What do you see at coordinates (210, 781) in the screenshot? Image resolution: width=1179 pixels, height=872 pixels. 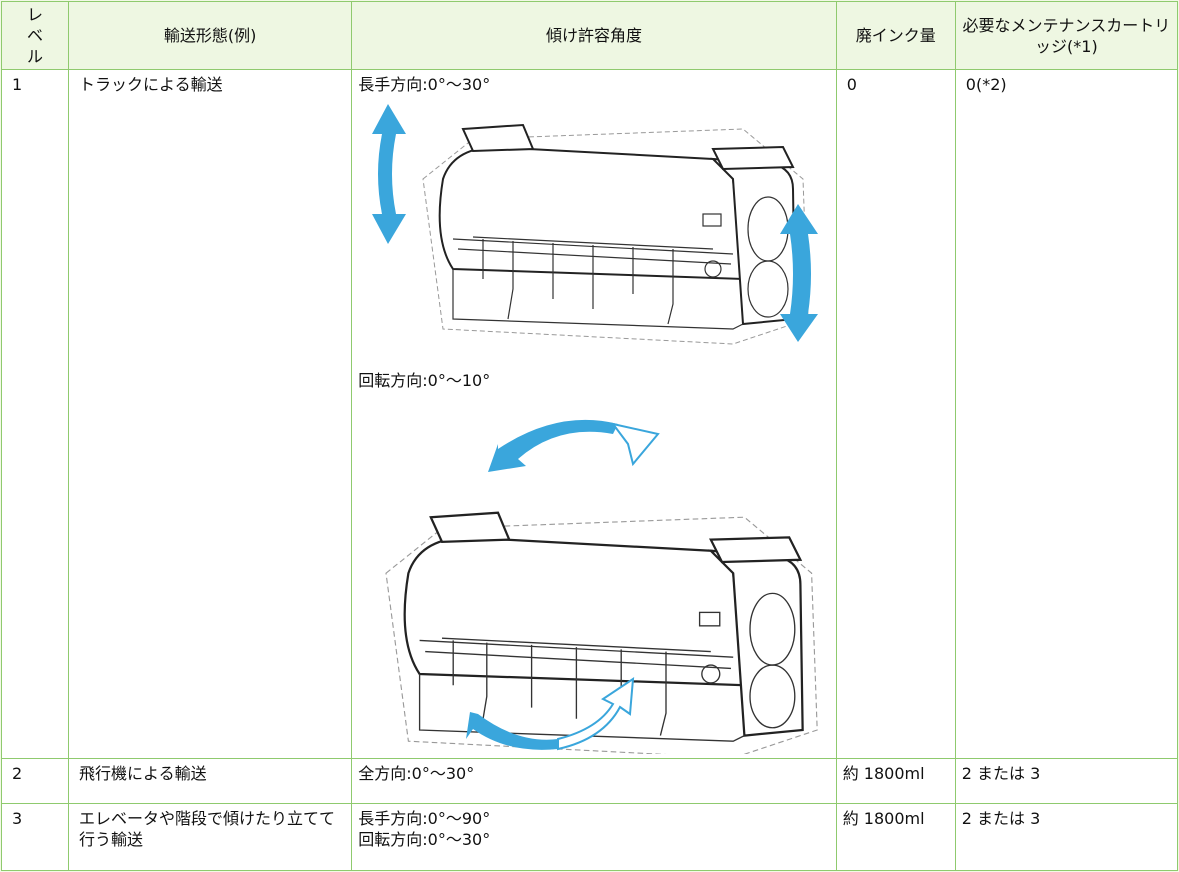 I see `cell: 飛行機による輸送` at bounding box center [210, 781].